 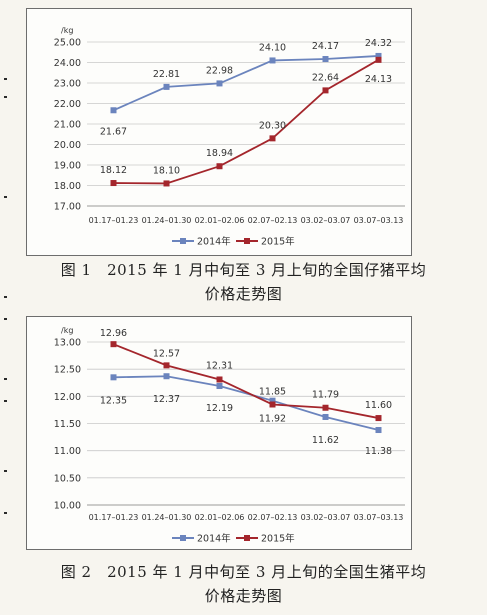 What do you see at coordinates (67, 104) in the screenshot?
I see `y-tick-label: 22.00` at bounding box center [67, 104].